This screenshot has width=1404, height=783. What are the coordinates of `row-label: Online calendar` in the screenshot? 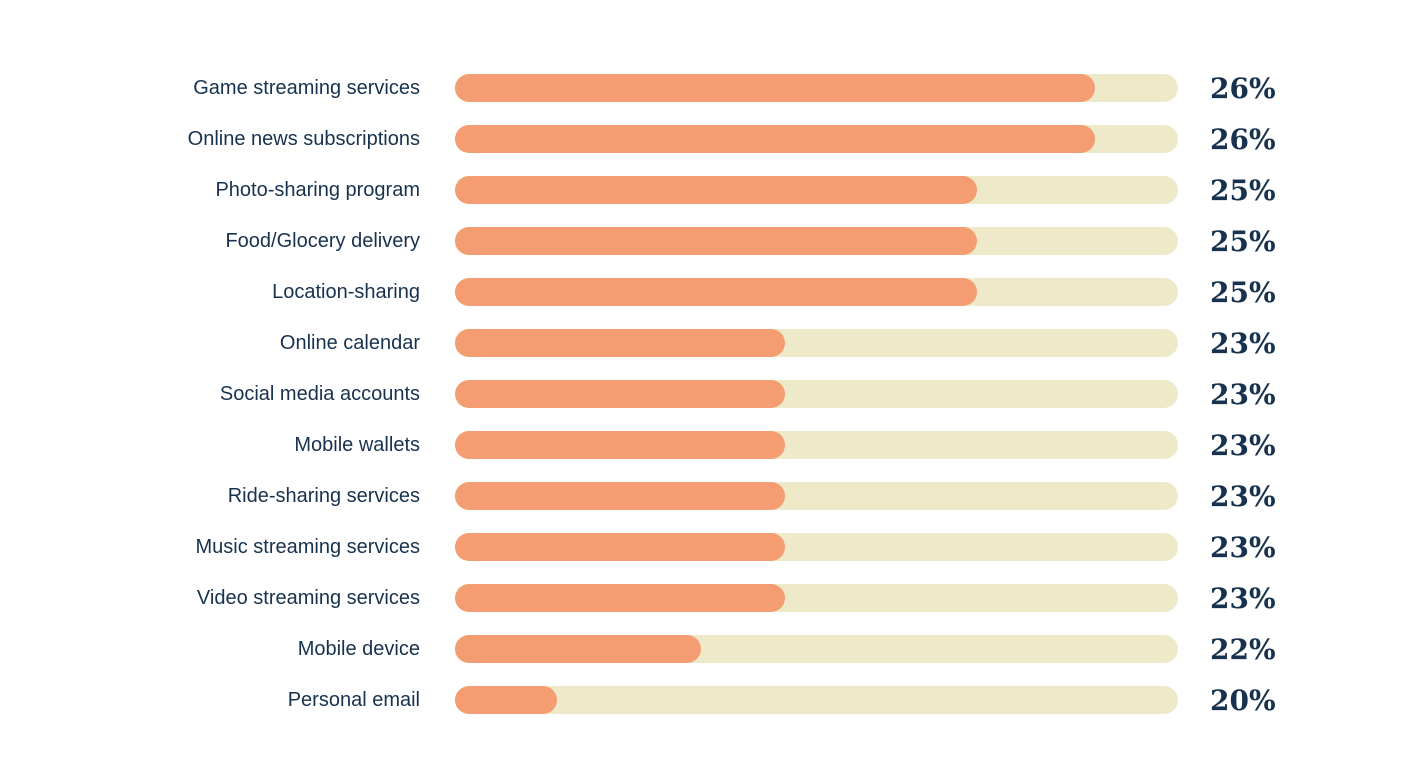 It's located at (349, 343).